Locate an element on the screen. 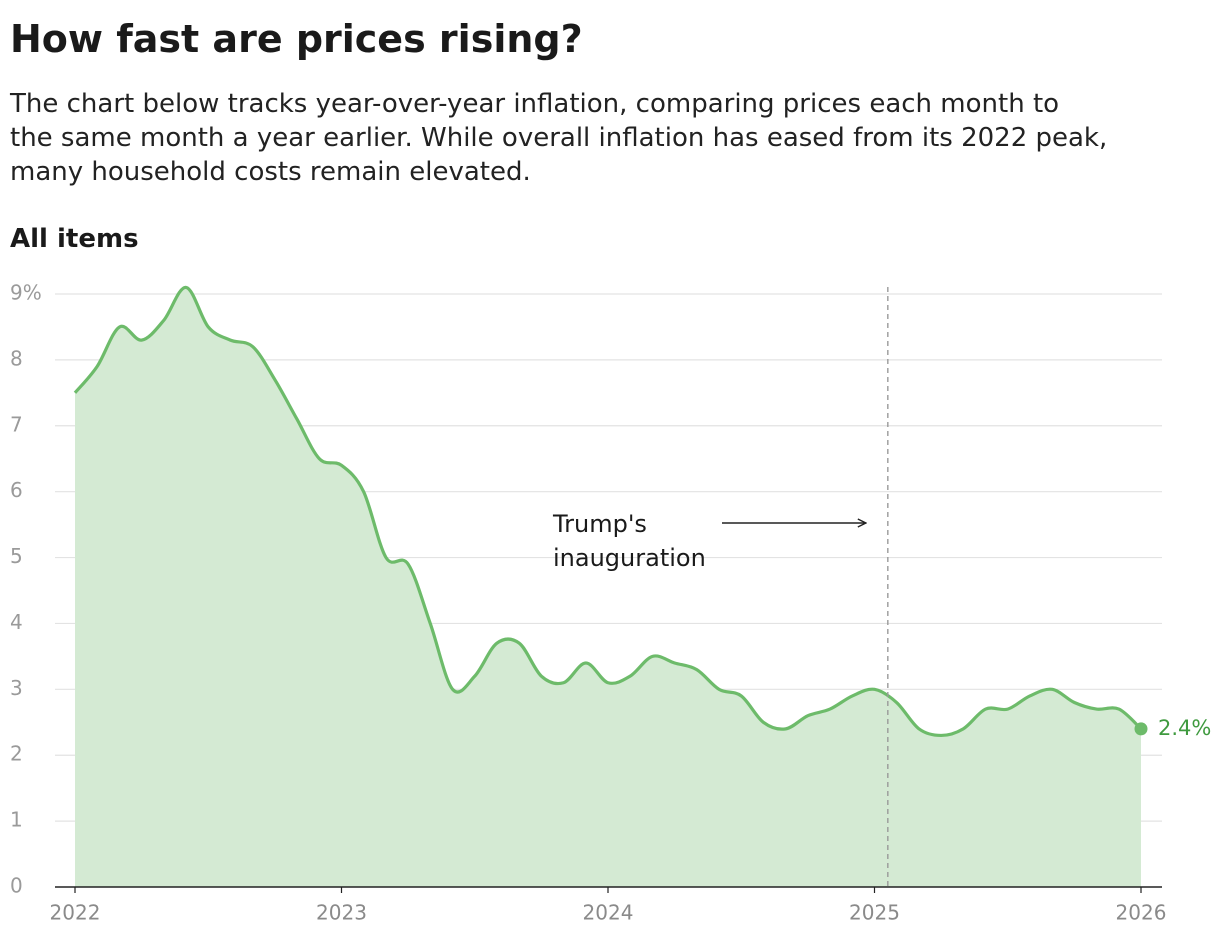 This screenshot has width=1220, height=940. y-tick-label: 9% is located at coordinates (26, 293).